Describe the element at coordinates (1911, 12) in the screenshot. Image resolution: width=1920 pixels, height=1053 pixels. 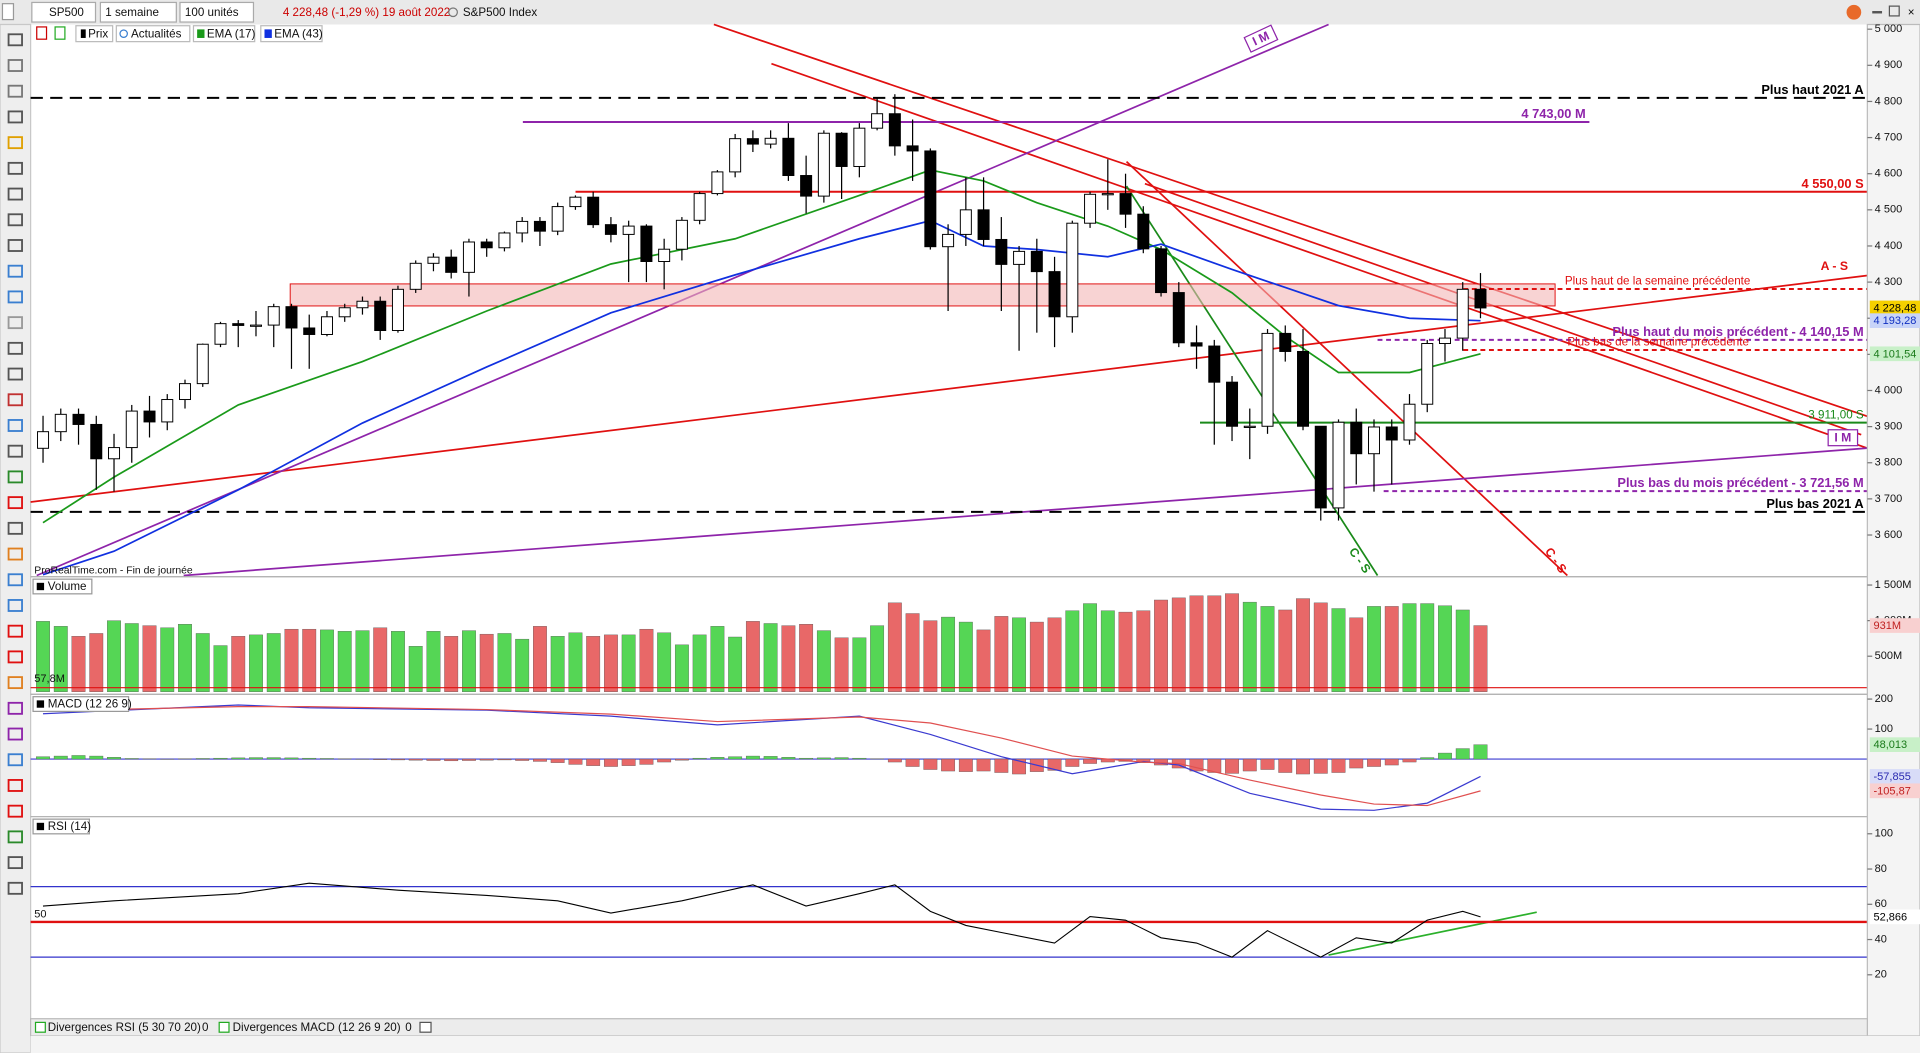
I see `close: ×` at that location.